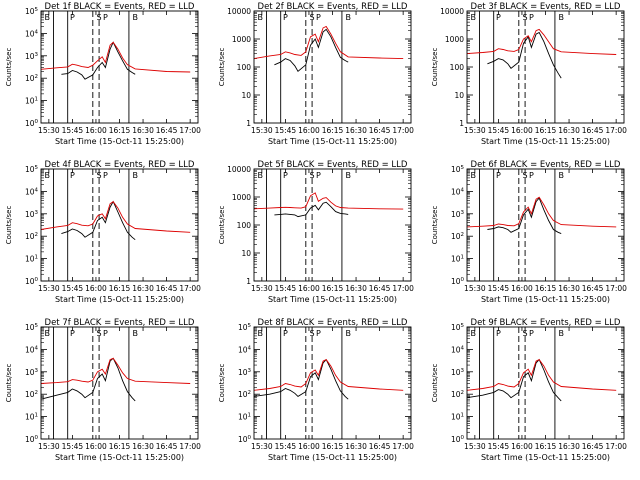 The width and height of the screenshot is (640, 480). I want to click on y-tick-label: 10000, so click(239, 11).